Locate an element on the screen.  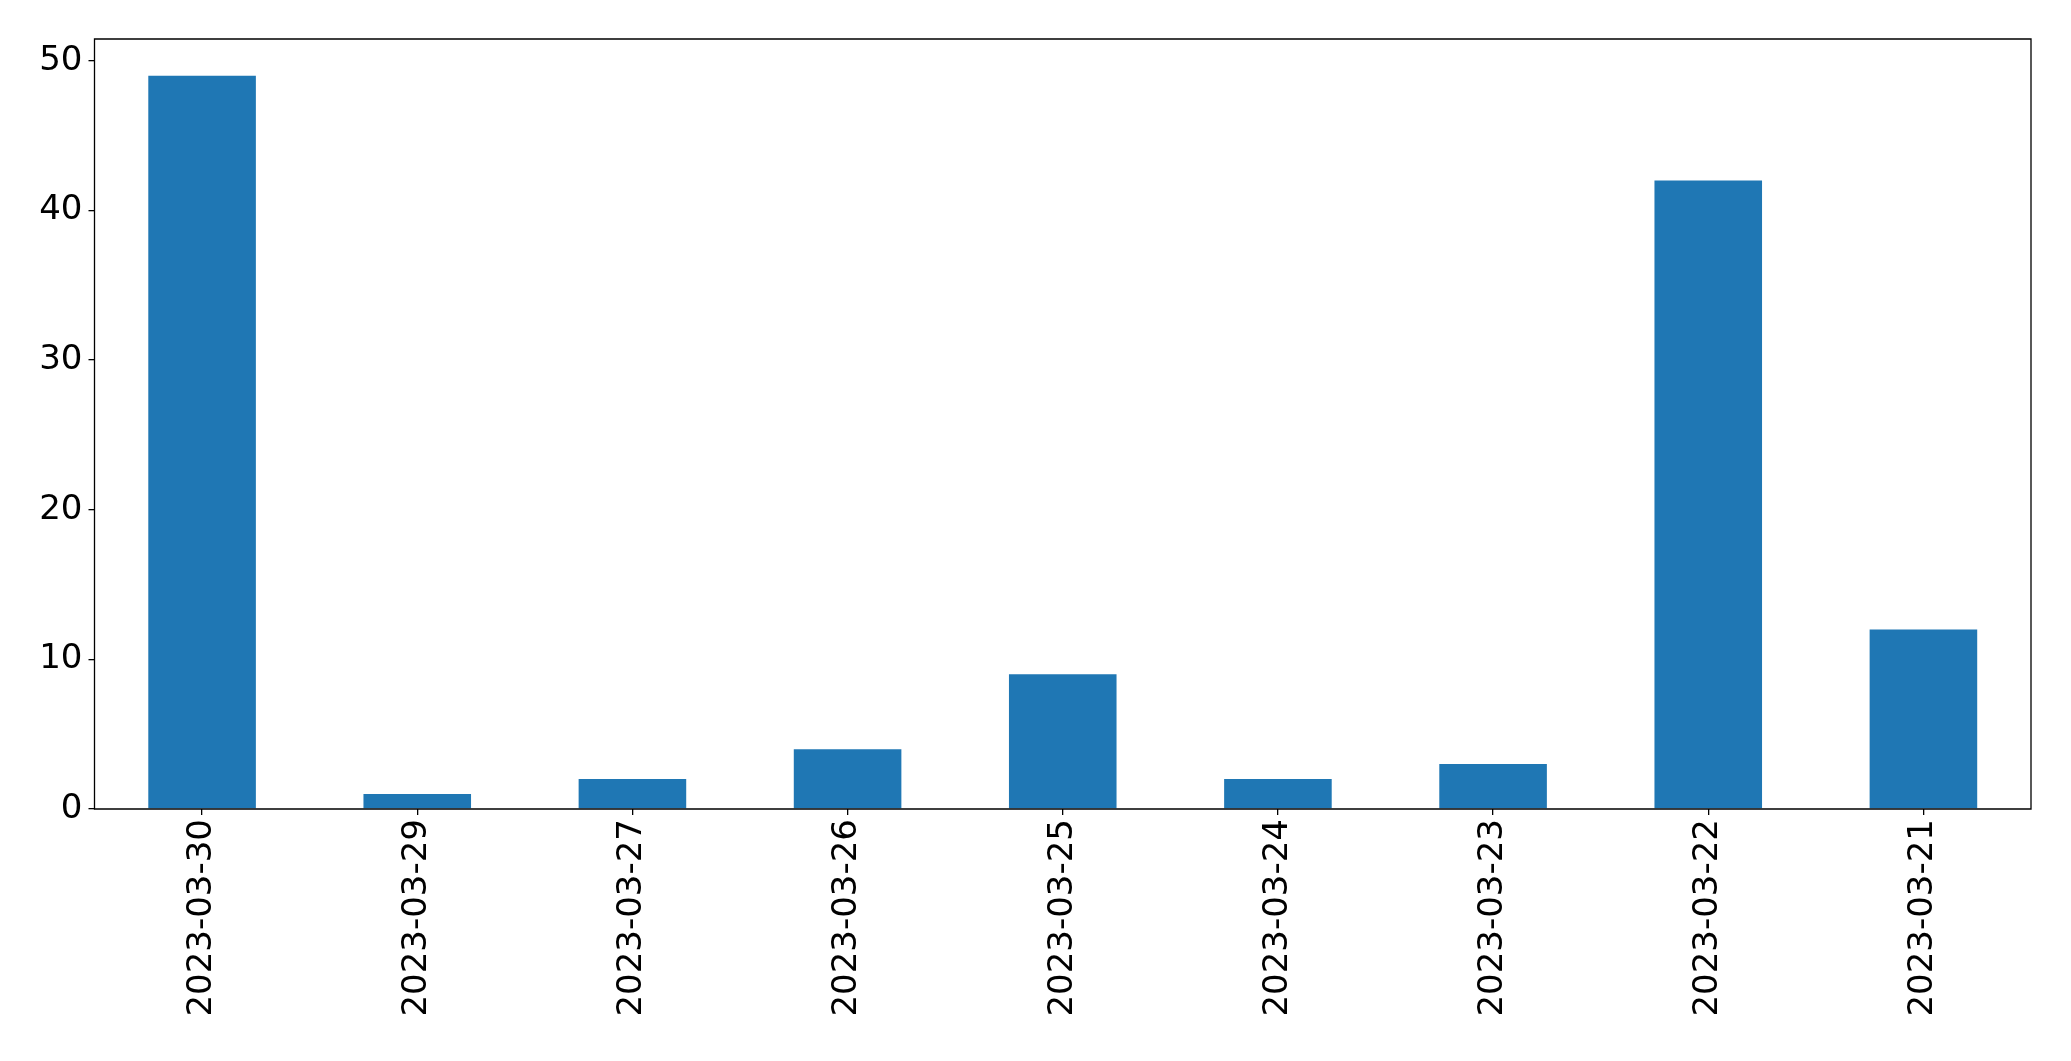
x-tick-label: 2023-03-23 is located at coordinates (1489, 918).